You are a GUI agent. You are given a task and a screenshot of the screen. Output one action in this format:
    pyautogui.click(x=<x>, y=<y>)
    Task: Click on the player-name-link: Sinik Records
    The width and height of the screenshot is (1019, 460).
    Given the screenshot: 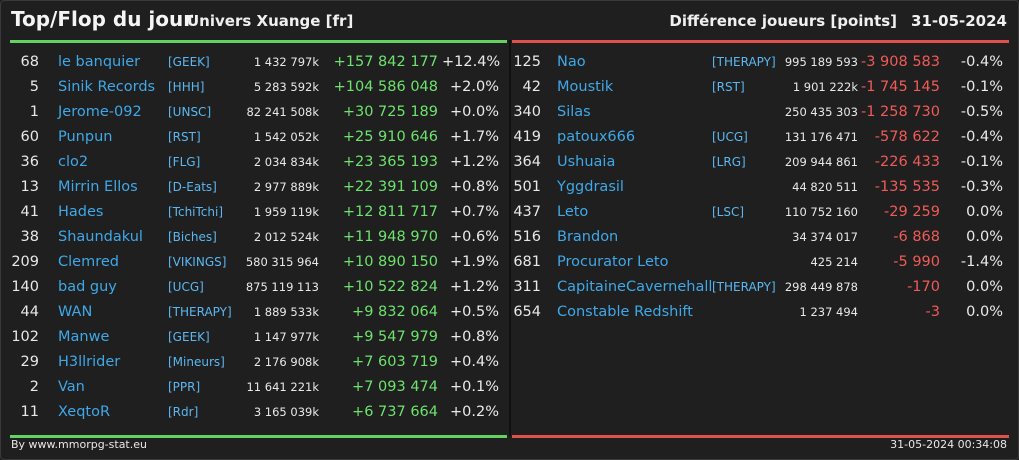 What is the action you would take?
    pyautogui.click(x=107, y=87)
    